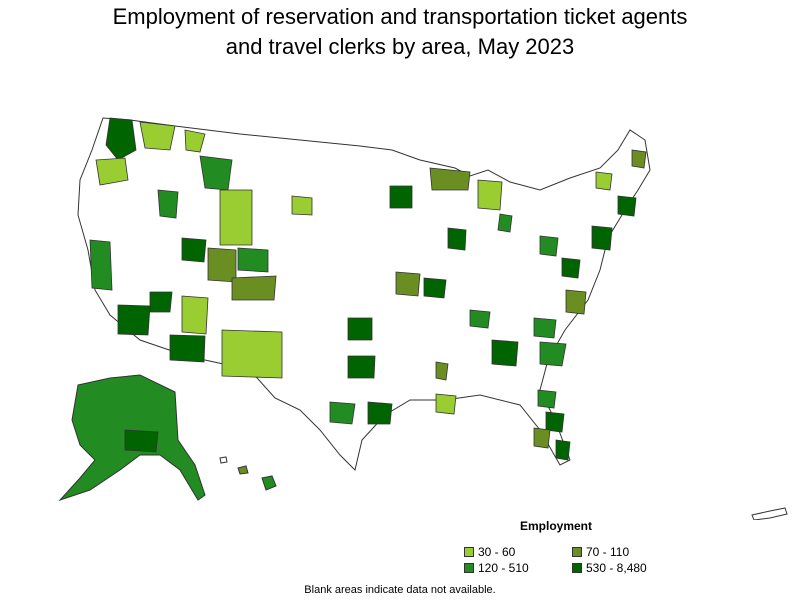 Image resolution: width=800 pixels, height=600 pixels. Describe the element at coordinates (602, 238) in the screenshot. I see `area-new-york` at that location.